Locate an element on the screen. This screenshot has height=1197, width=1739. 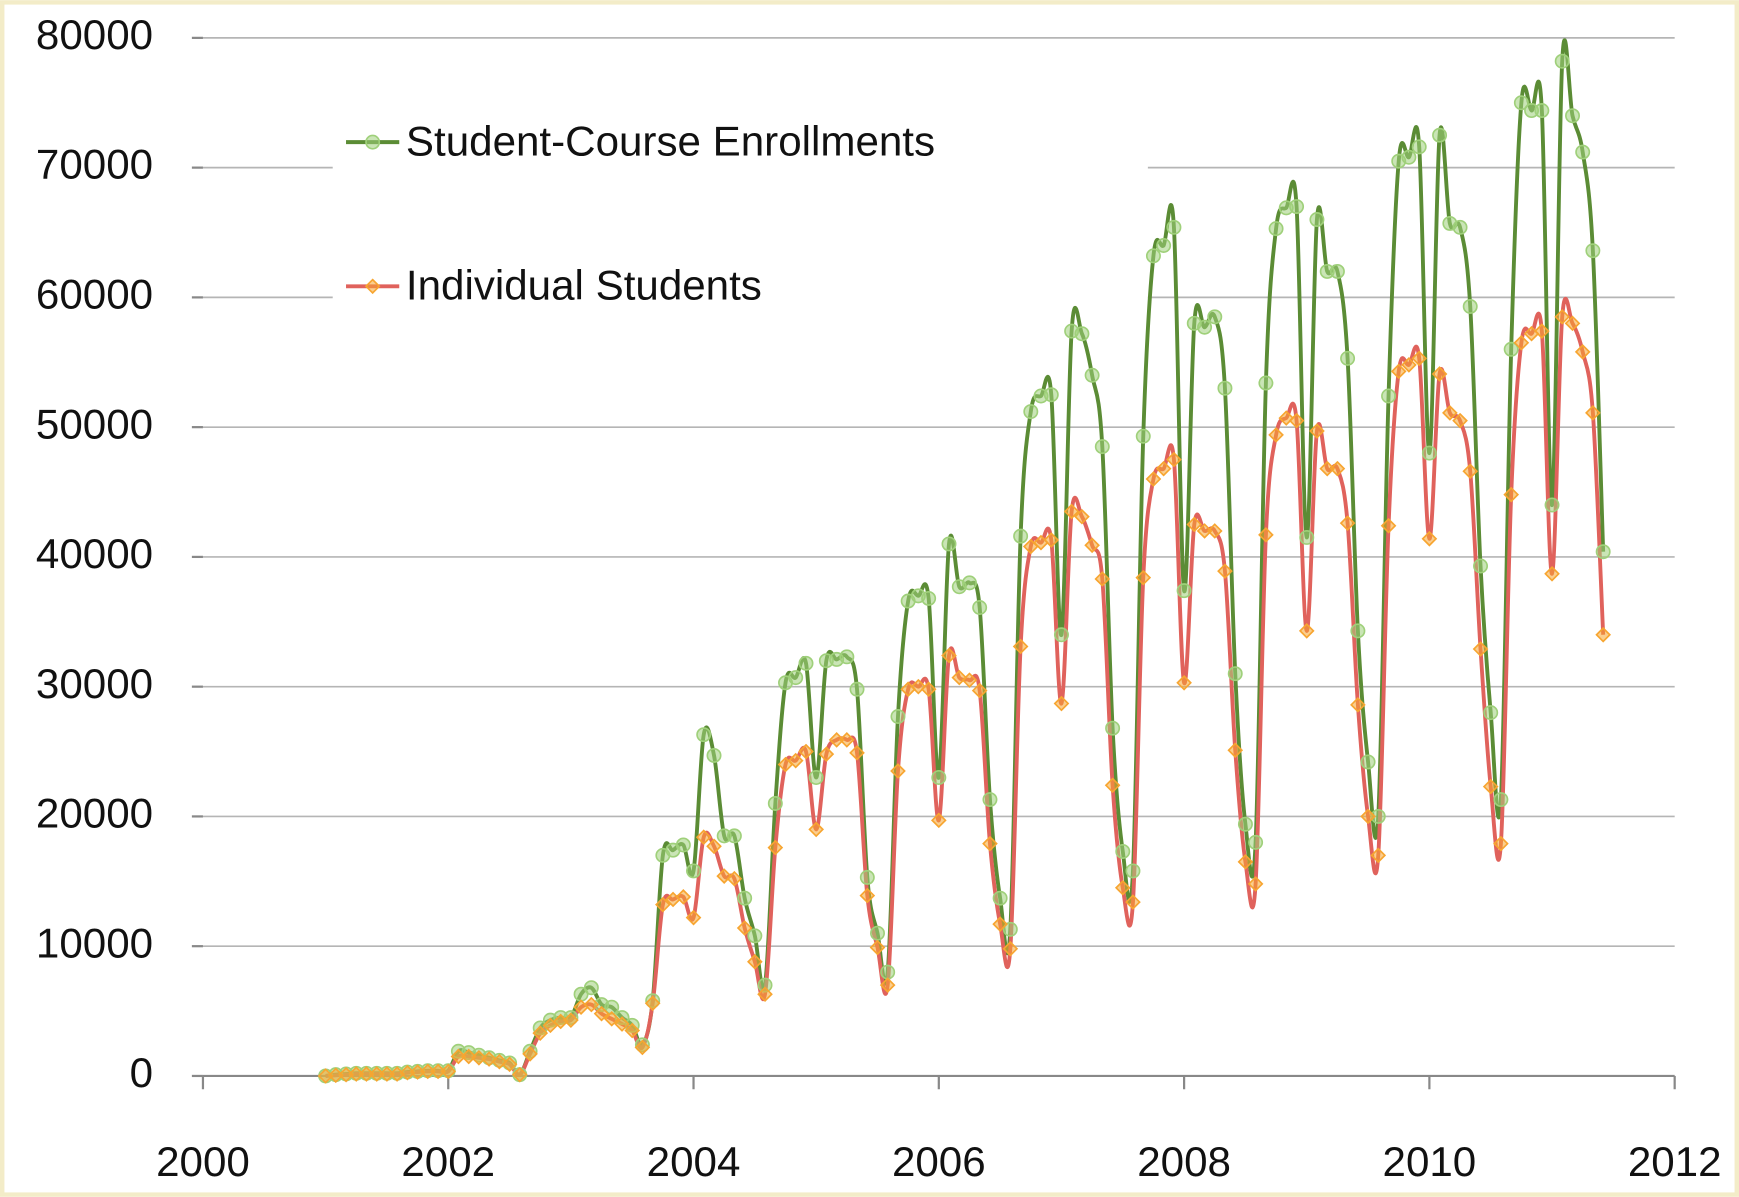
legend-label: Individual Students is located at coordinates (584, 285).